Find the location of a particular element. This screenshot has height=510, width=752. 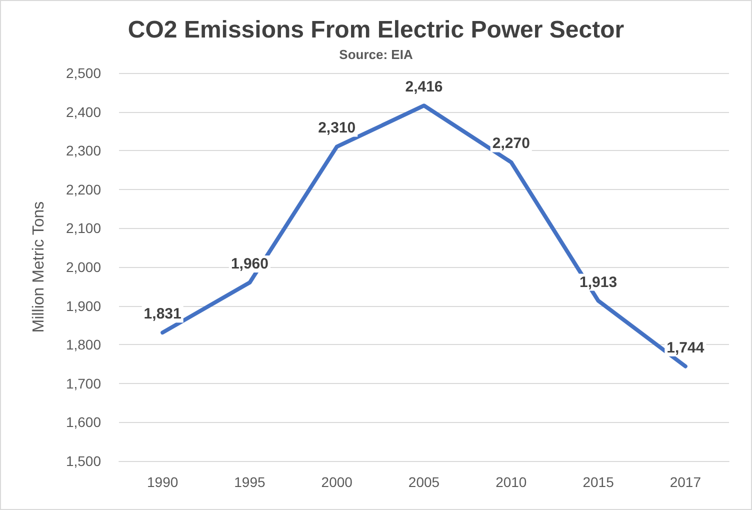

y-tick-label: 1,700 is located at coordinates (84, 383).